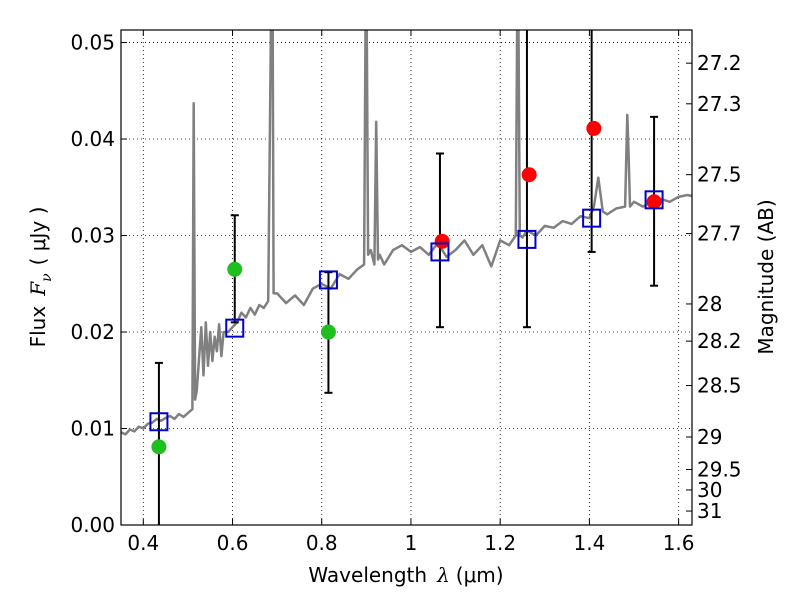 This screenshot has width=800, height=600. I want to click on y-tick-label: 0.04, so click(92, 139).